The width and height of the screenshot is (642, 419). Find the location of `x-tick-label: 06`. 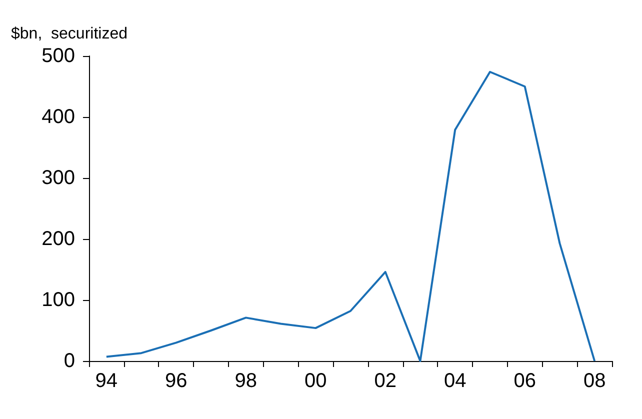

x-tick-label: 06 is located at coordinates (525, 381).